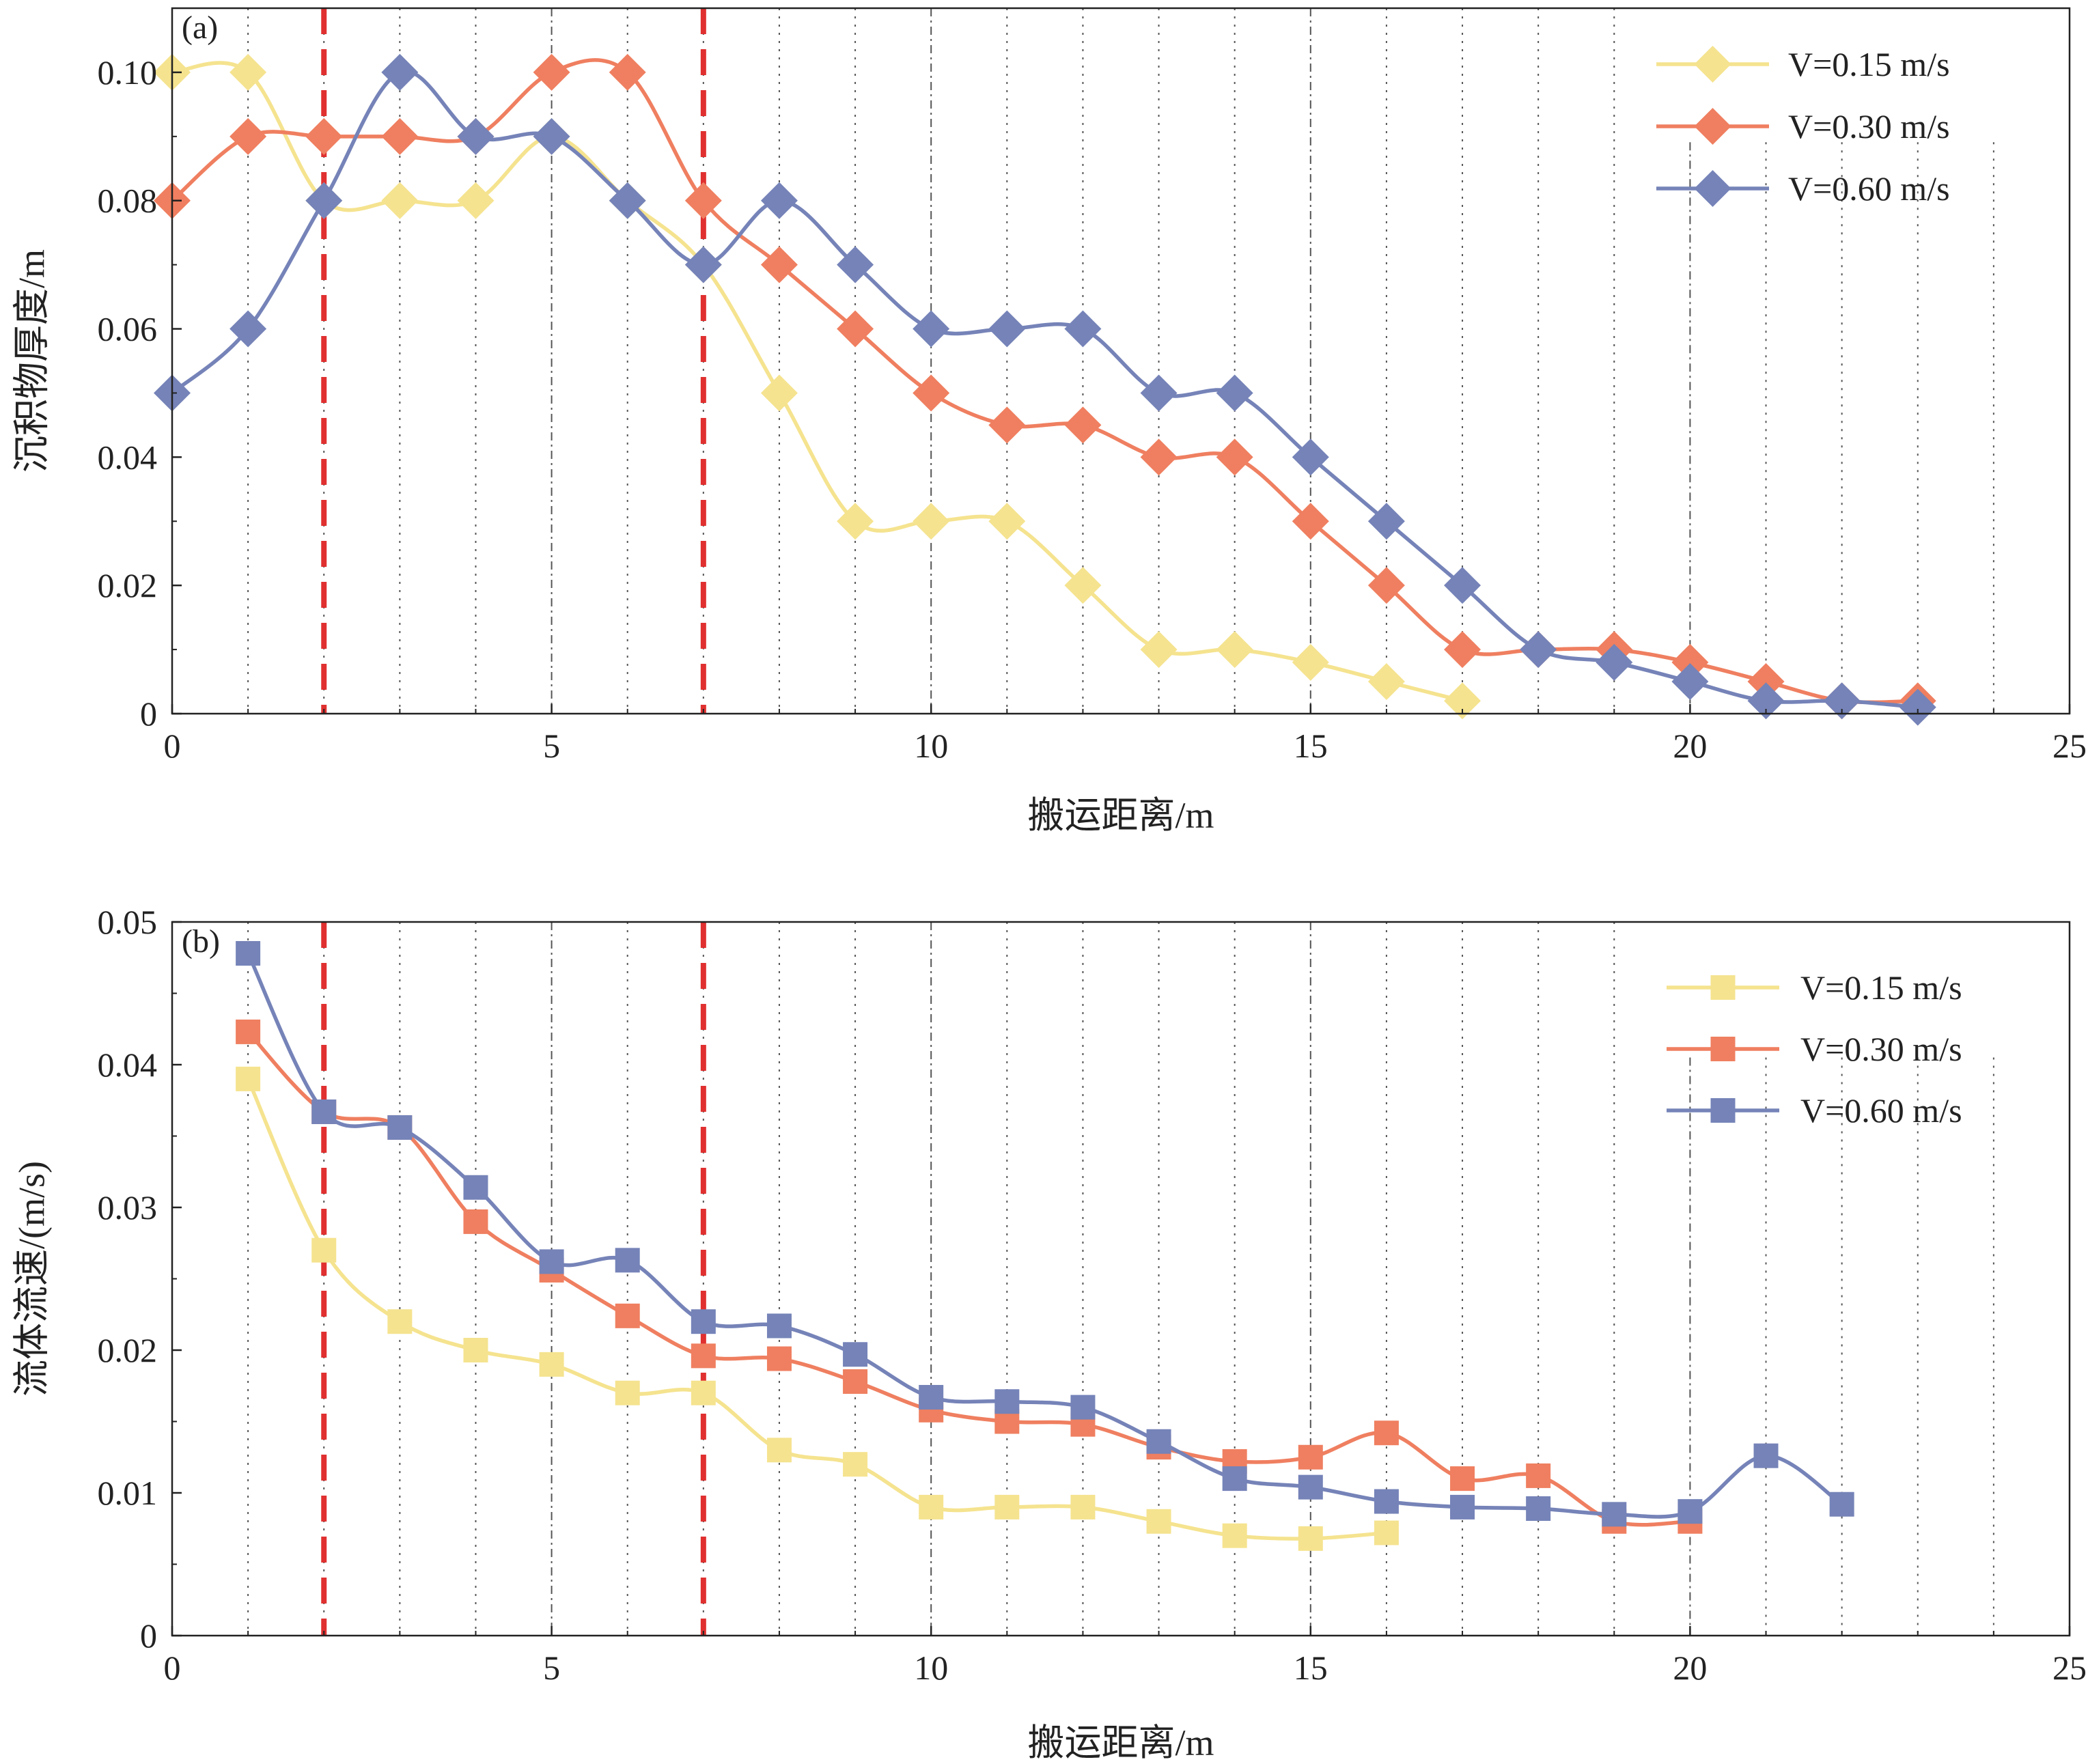  I want to click on y-axis-label-b: 流体流速/(m/s), so click(31, 1279).